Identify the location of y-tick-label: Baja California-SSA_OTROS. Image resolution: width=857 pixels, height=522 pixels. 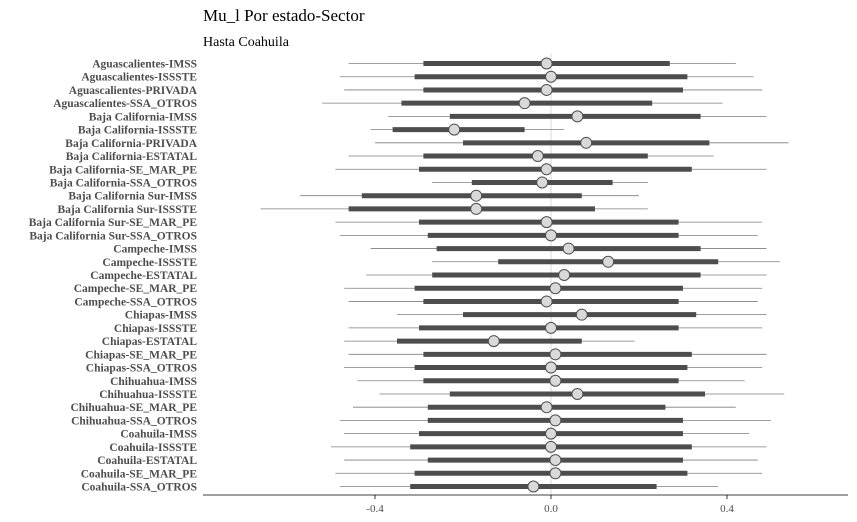
(123, 183).